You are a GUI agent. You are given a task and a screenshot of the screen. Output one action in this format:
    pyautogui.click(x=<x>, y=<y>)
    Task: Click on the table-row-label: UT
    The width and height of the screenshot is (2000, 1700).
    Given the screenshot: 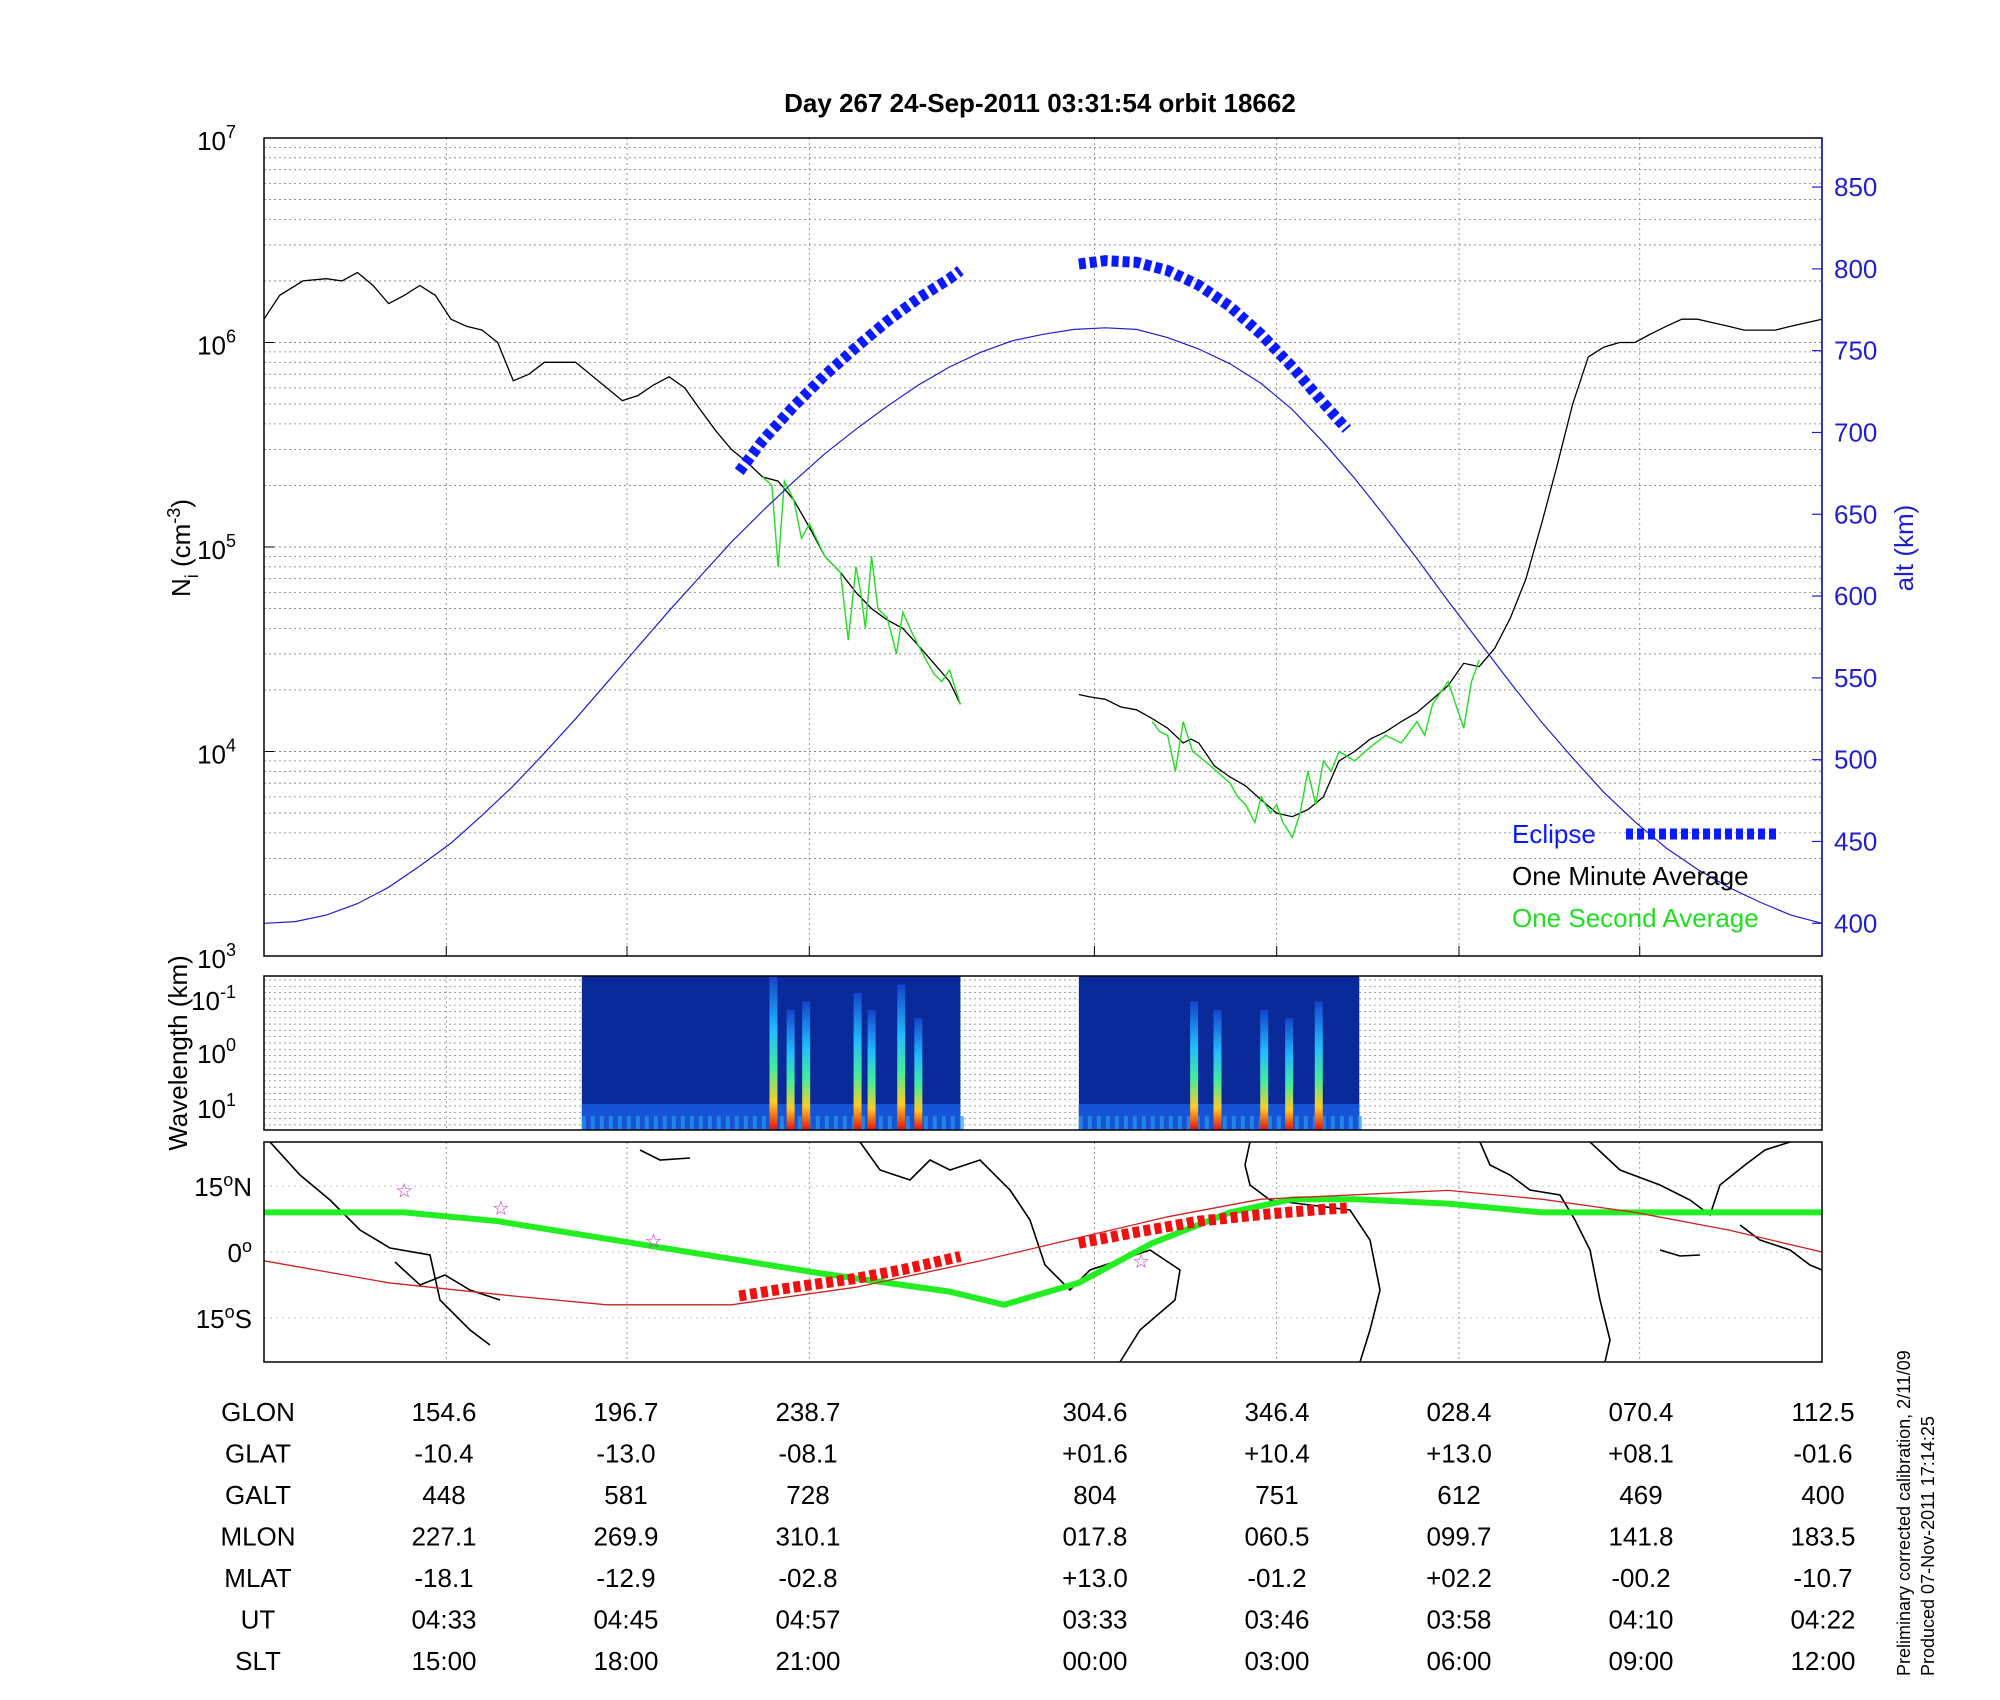 What is the action you would take?
    pyautogui.click(x=258, y=1620)
    